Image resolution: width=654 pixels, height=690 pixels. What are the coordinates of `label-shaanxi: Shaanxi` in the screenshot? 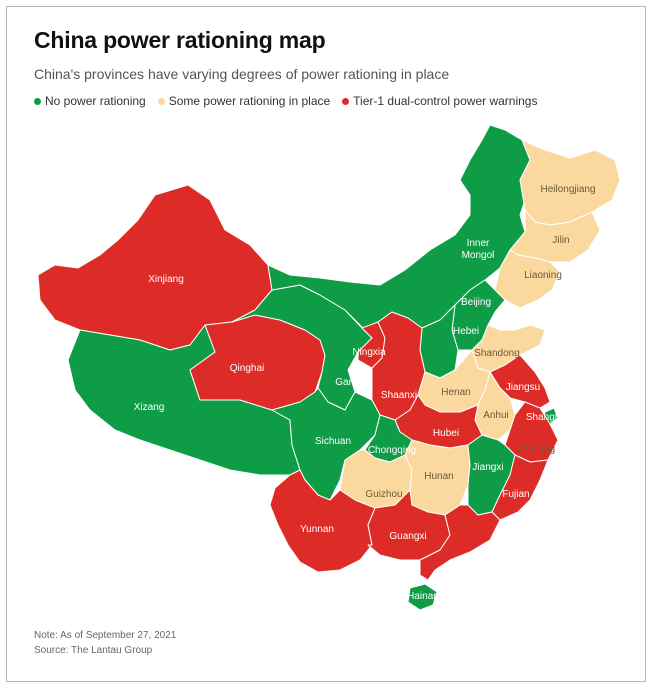 It's located at (399, 395).